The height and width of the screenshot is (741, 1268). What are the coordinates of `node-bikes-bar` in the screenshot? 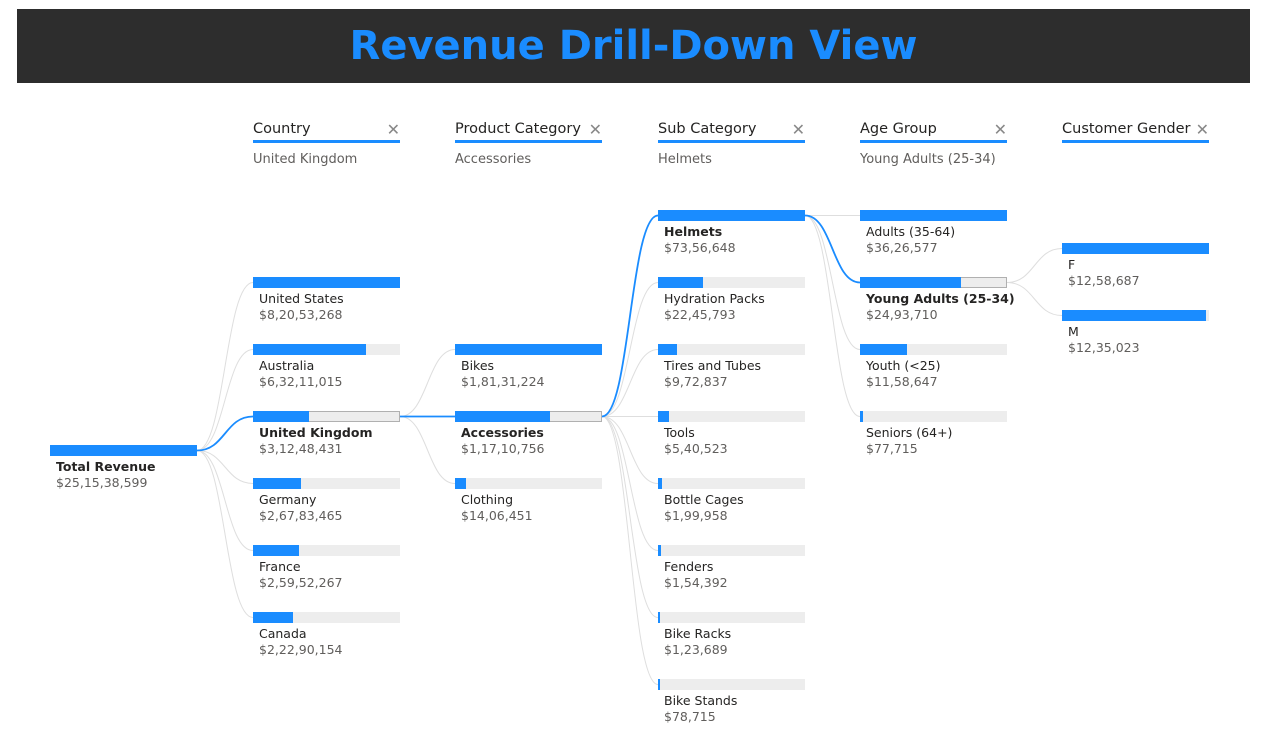 It's located at (528, 349).